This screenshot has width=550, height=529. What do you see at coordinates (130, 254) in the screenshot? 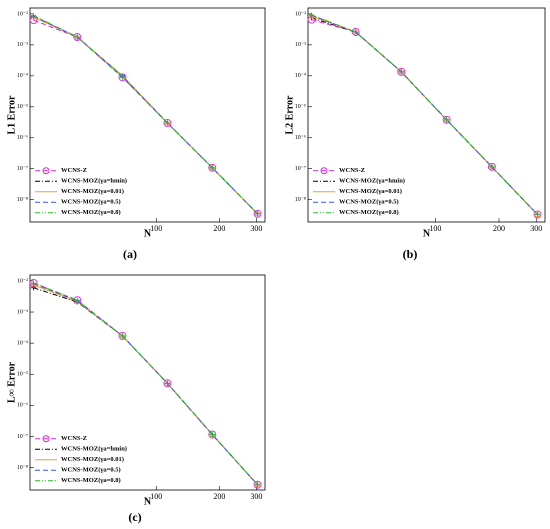
I see `panel-label: (a)` at bounding box center [130, 254].